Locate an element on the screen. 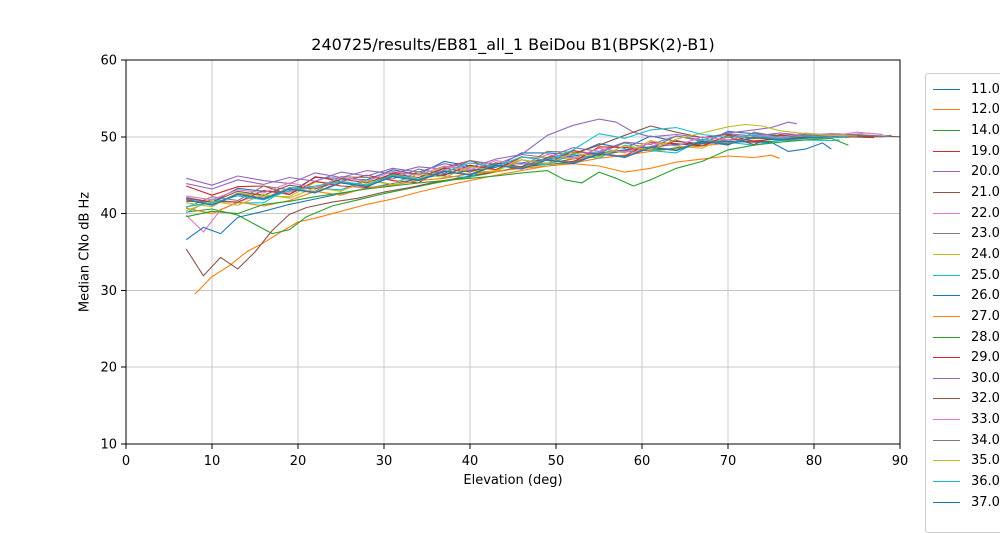 The height and width of the screenshot is (533, 1000). legend-item-label: 33.0 is located at coordinates (985, 420).